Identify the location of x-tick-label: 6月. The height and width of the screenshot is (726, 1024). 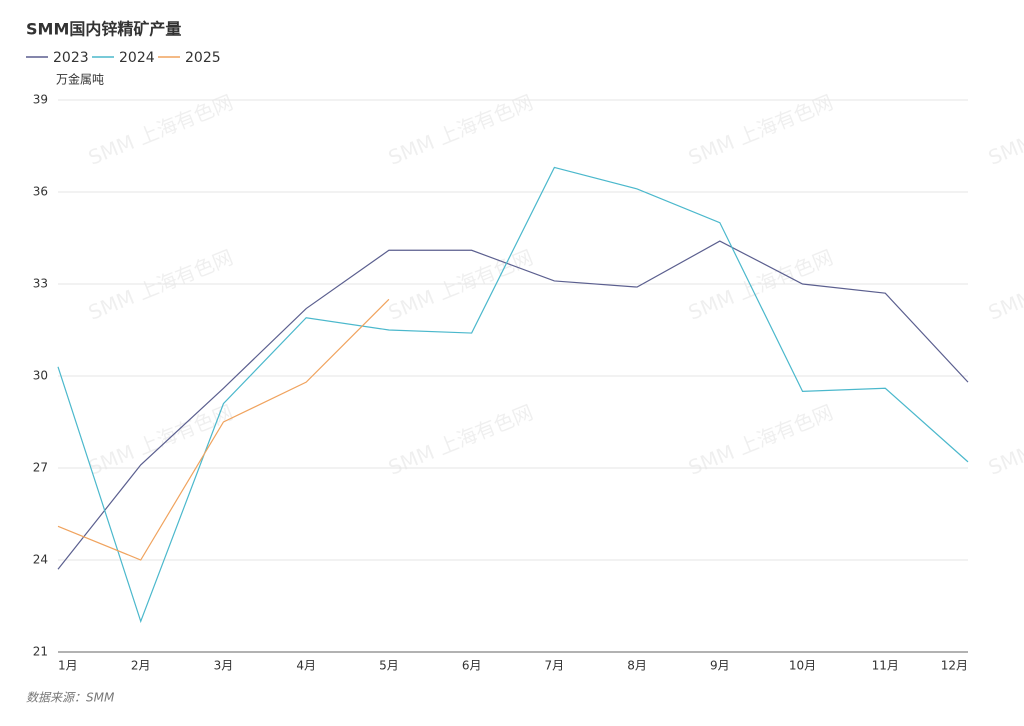
(472, 666).